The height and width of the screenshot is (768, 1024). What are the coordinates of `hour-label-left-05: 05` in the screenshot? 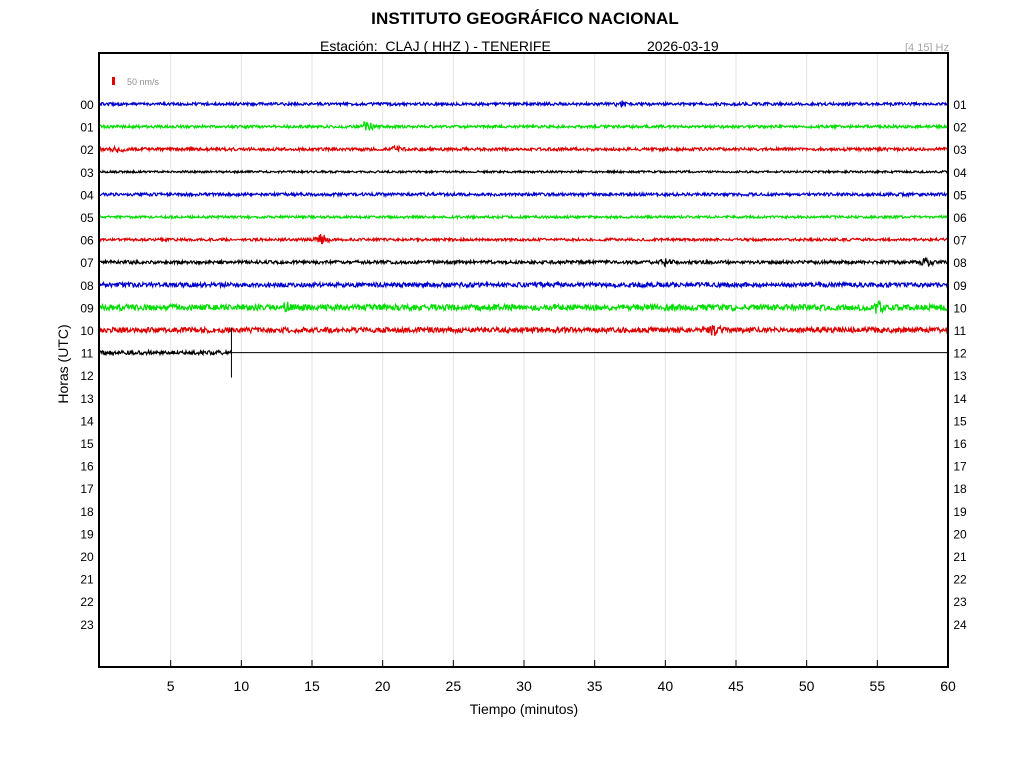 It's located at (87, 218).